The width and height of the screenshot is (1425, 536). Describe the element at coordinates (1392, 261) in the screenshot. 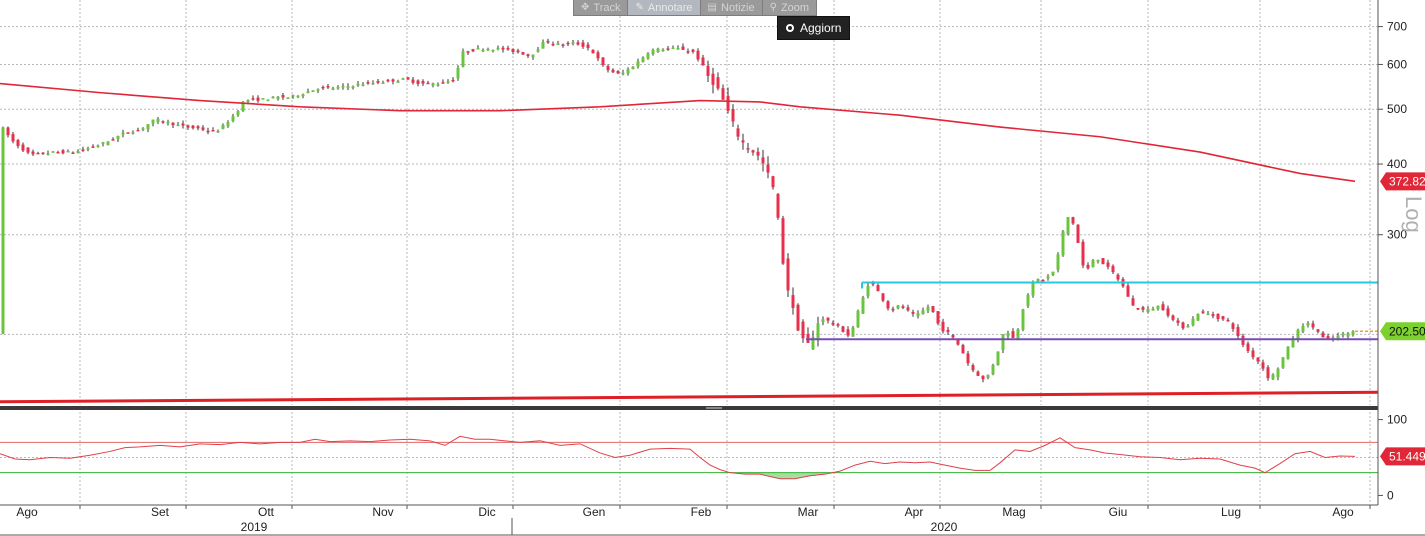

I see `price-axis: 300 400 500 600 700 0 100` at that location.